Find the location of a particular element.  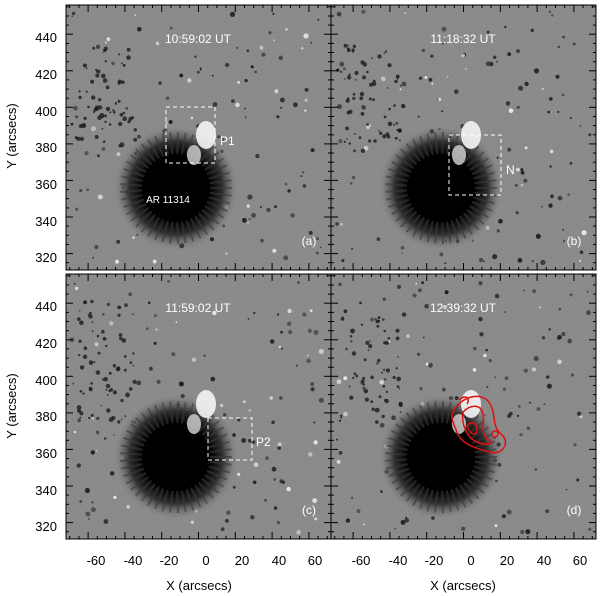

y-tick-labels-top: 440 420 400 380 360 340 320 is located at coordinates (46, 147).